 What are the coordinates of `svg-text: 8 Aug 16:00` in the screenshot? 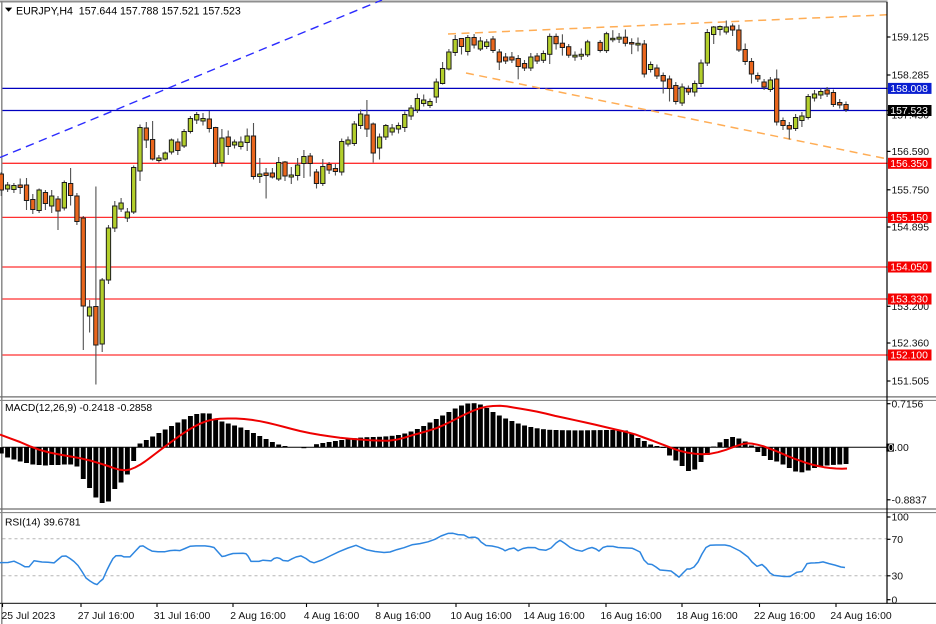 It's located at (403, 616).